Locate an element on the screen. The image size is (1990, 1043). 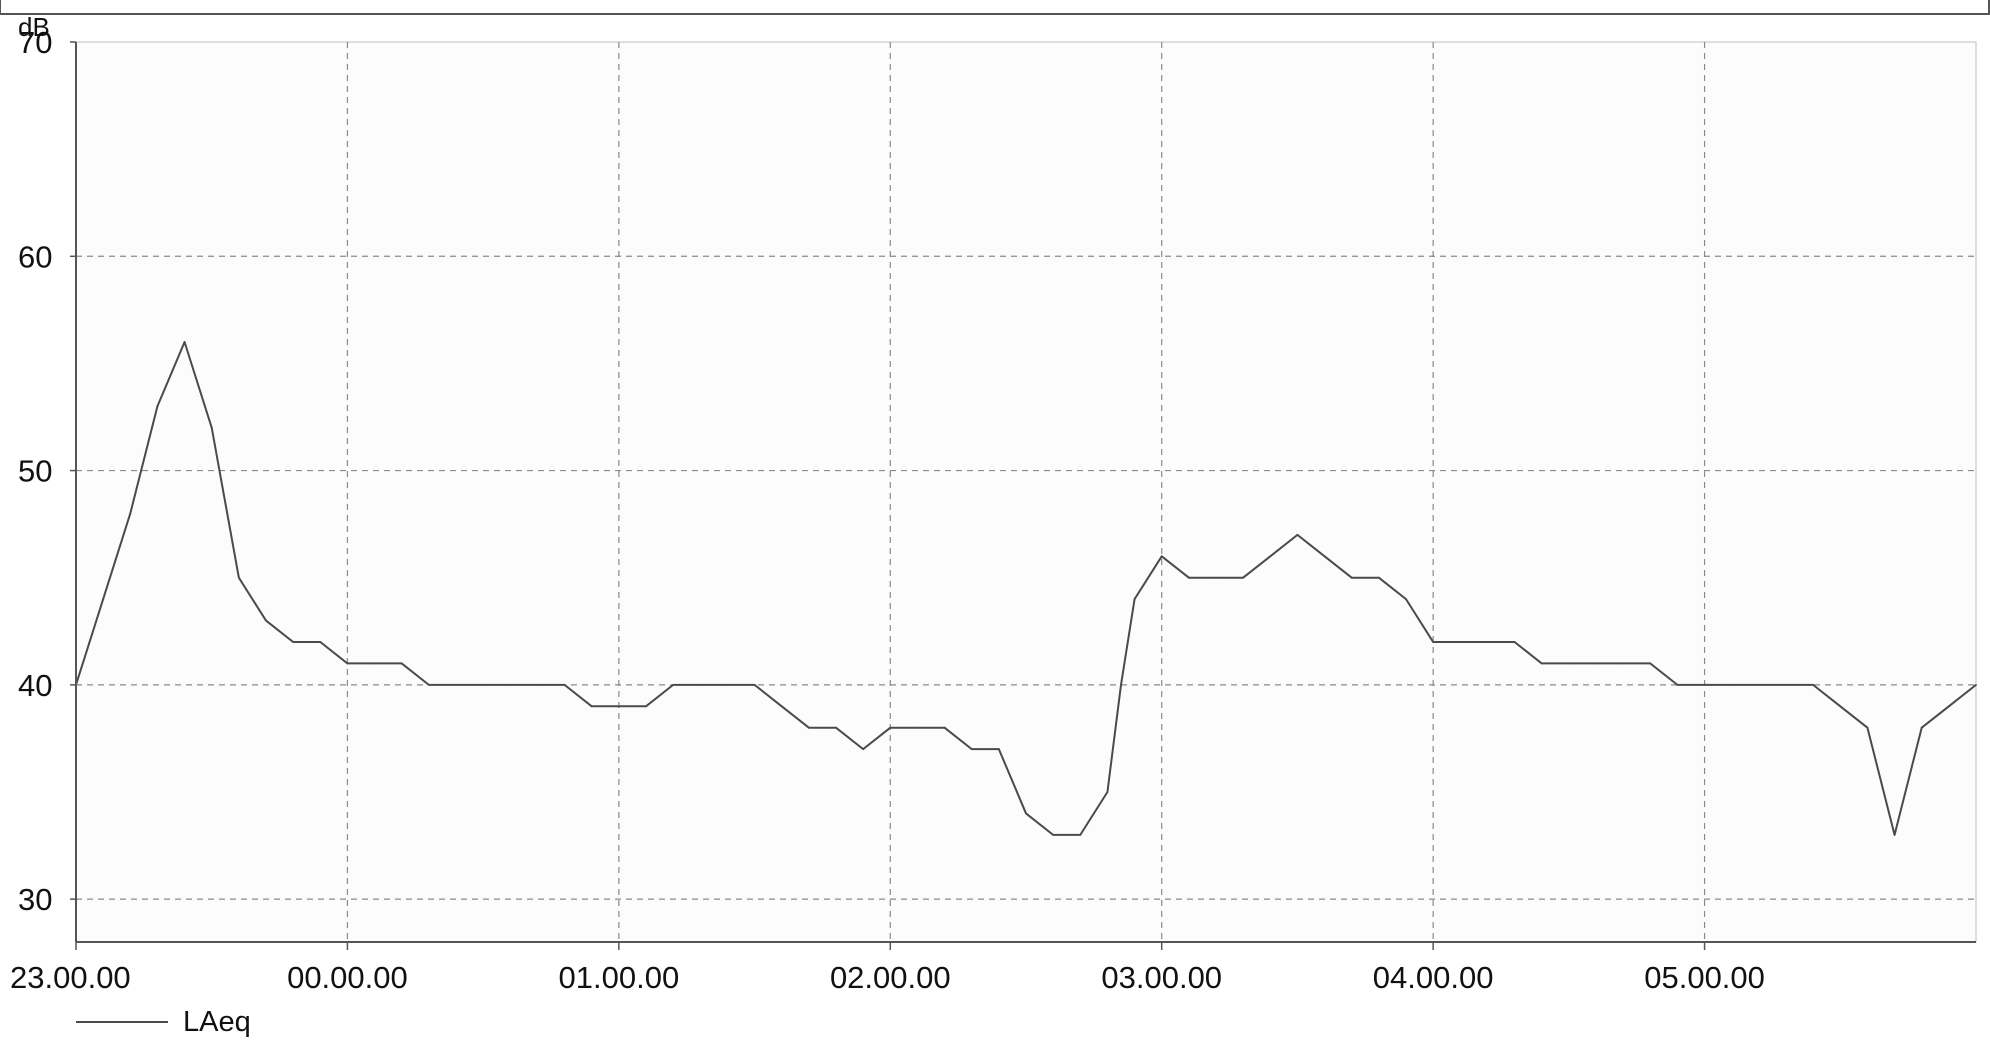
x-tick-label-5: 04.00.00 is located at coordinates (1433, 977).